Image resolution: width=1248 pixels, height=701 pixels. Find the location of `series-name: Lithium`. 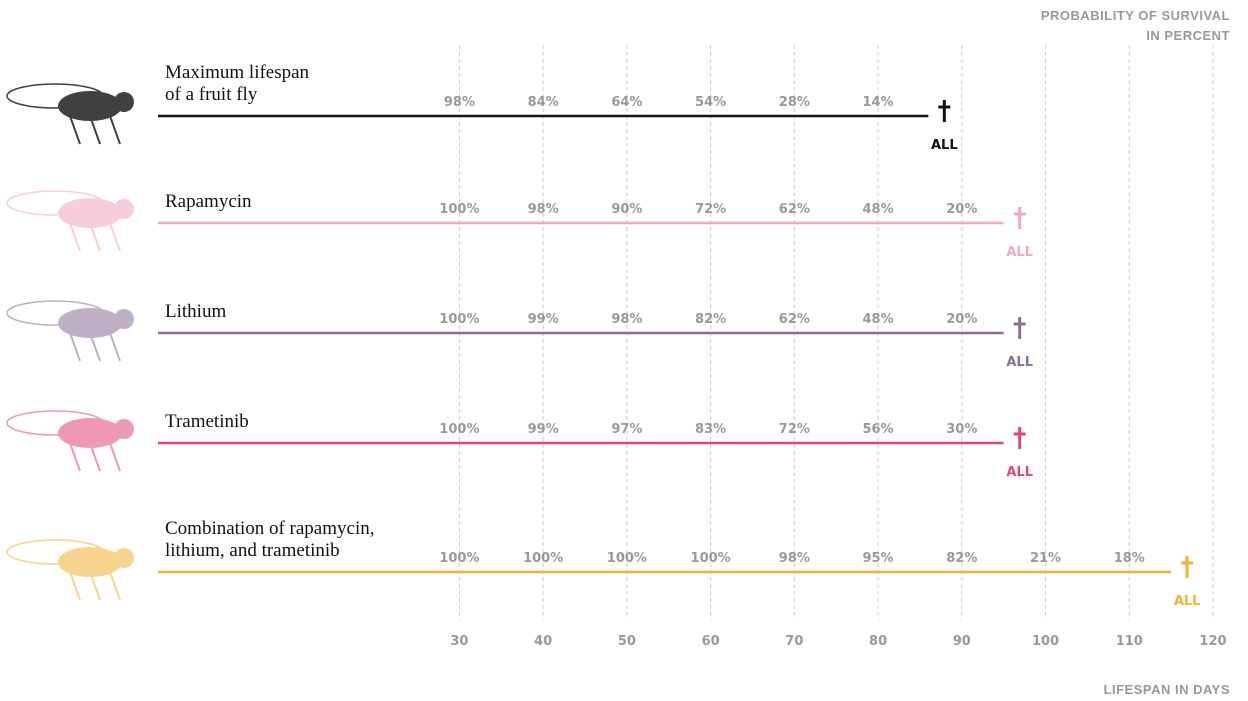

series-name: Lithium is located at coordinates (196, 311).